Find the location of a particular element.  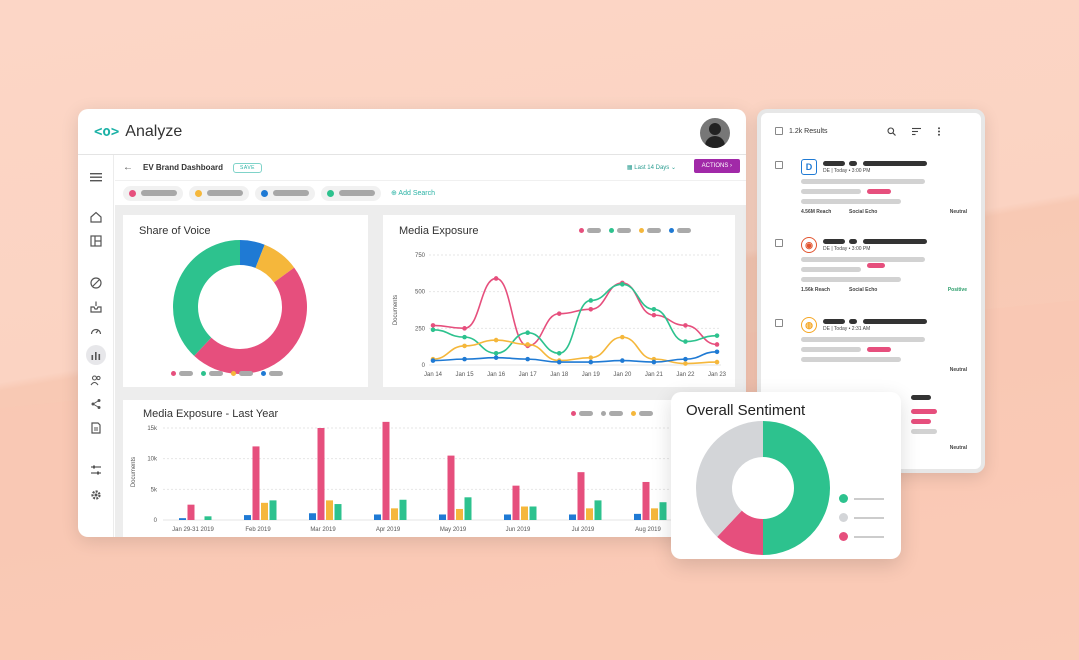

save-button: SAVE is located at coordinates (247, 167).